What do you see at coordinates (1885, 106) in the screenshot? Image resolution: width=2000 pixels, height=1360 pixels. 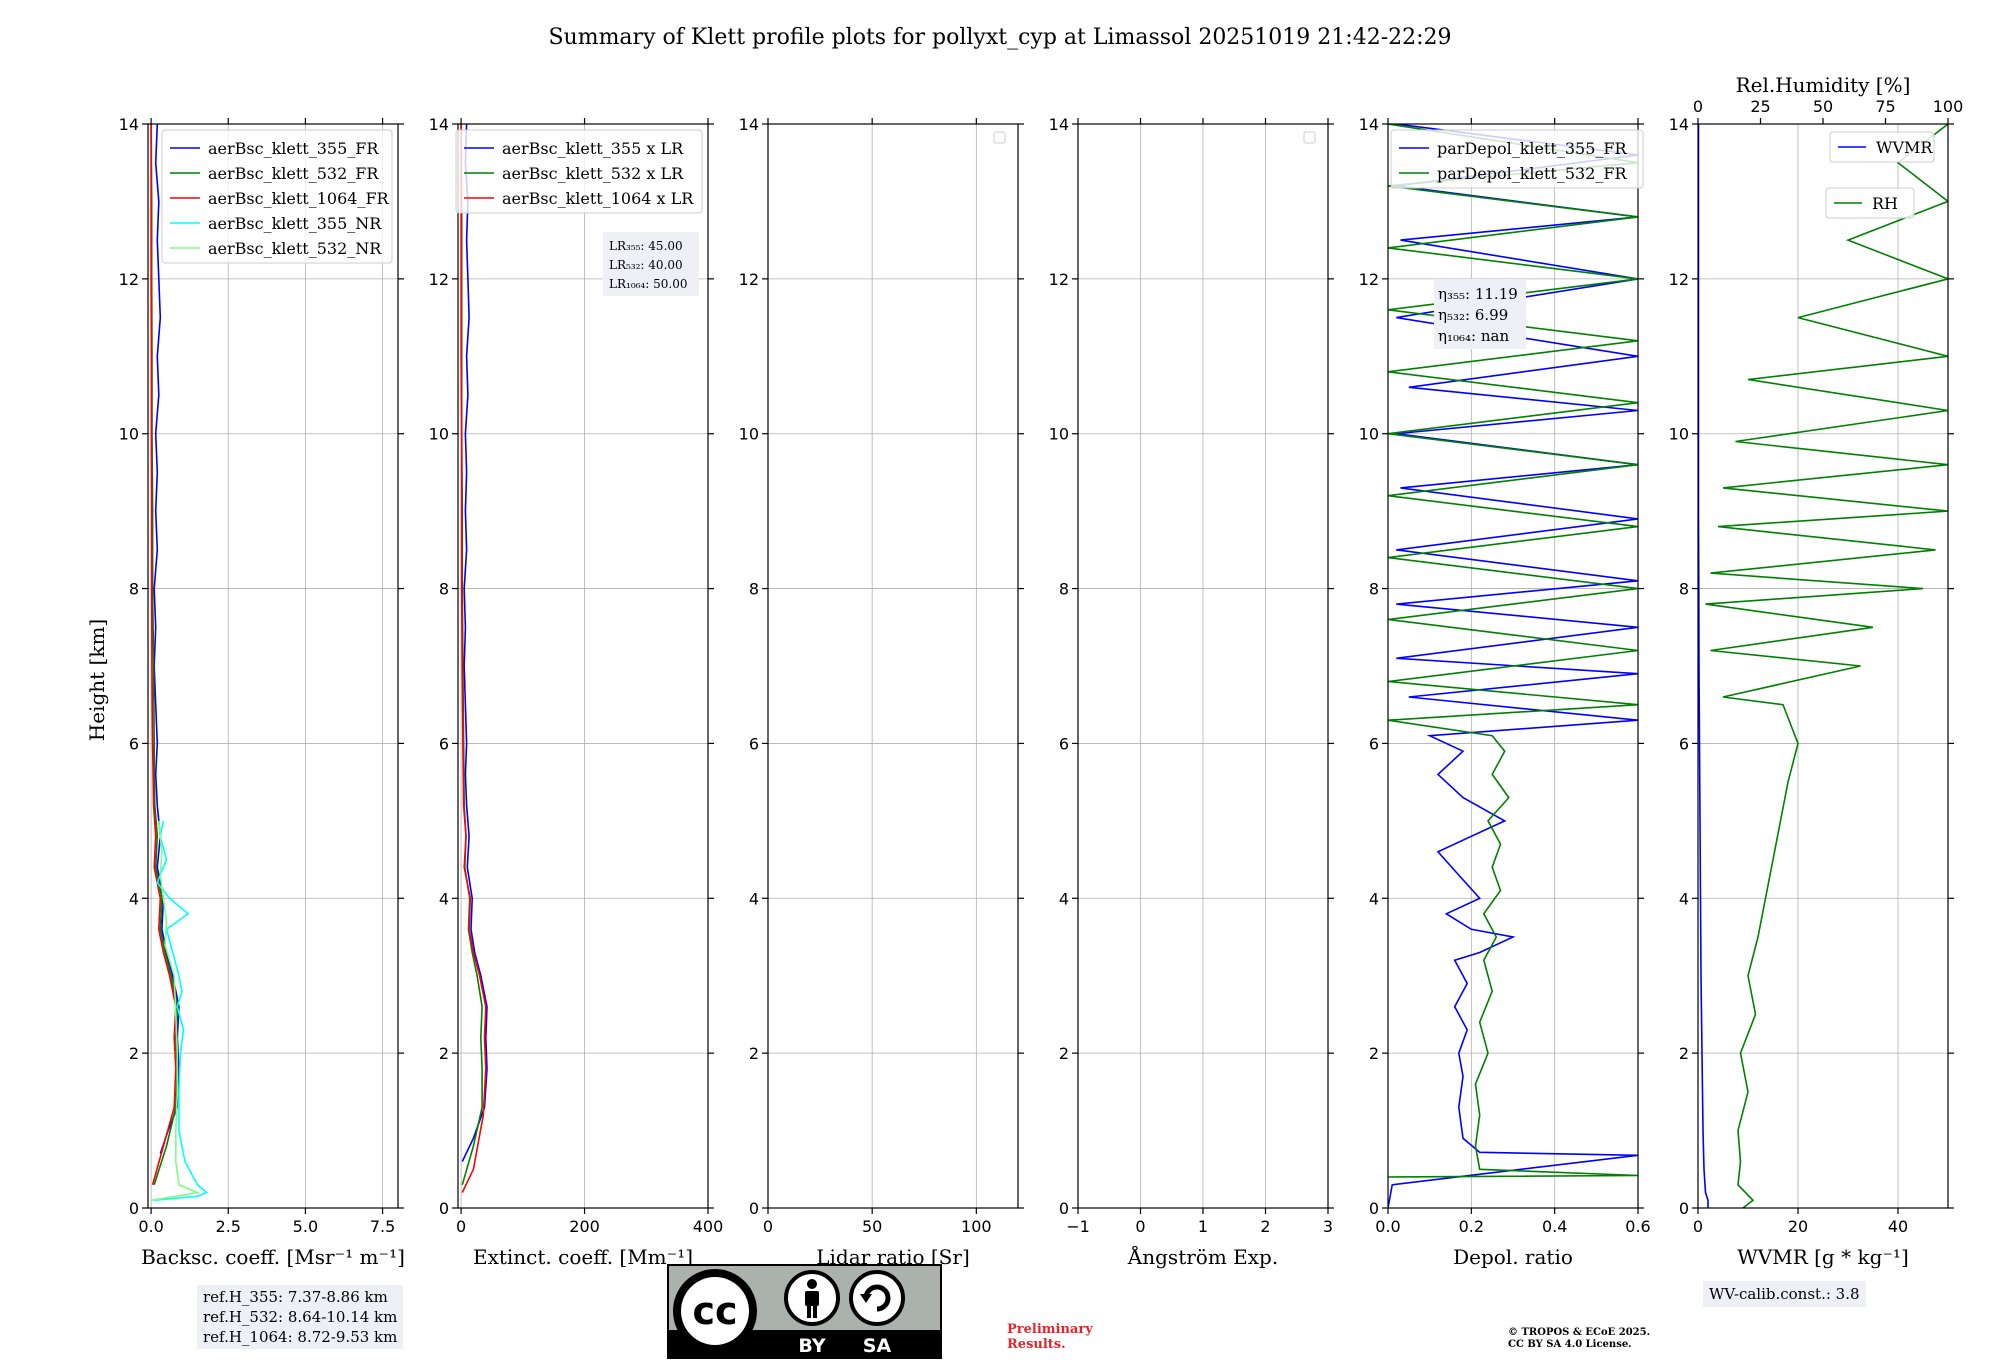 I see `x2-tick-label: 75` at bounding box center [1885, 106].